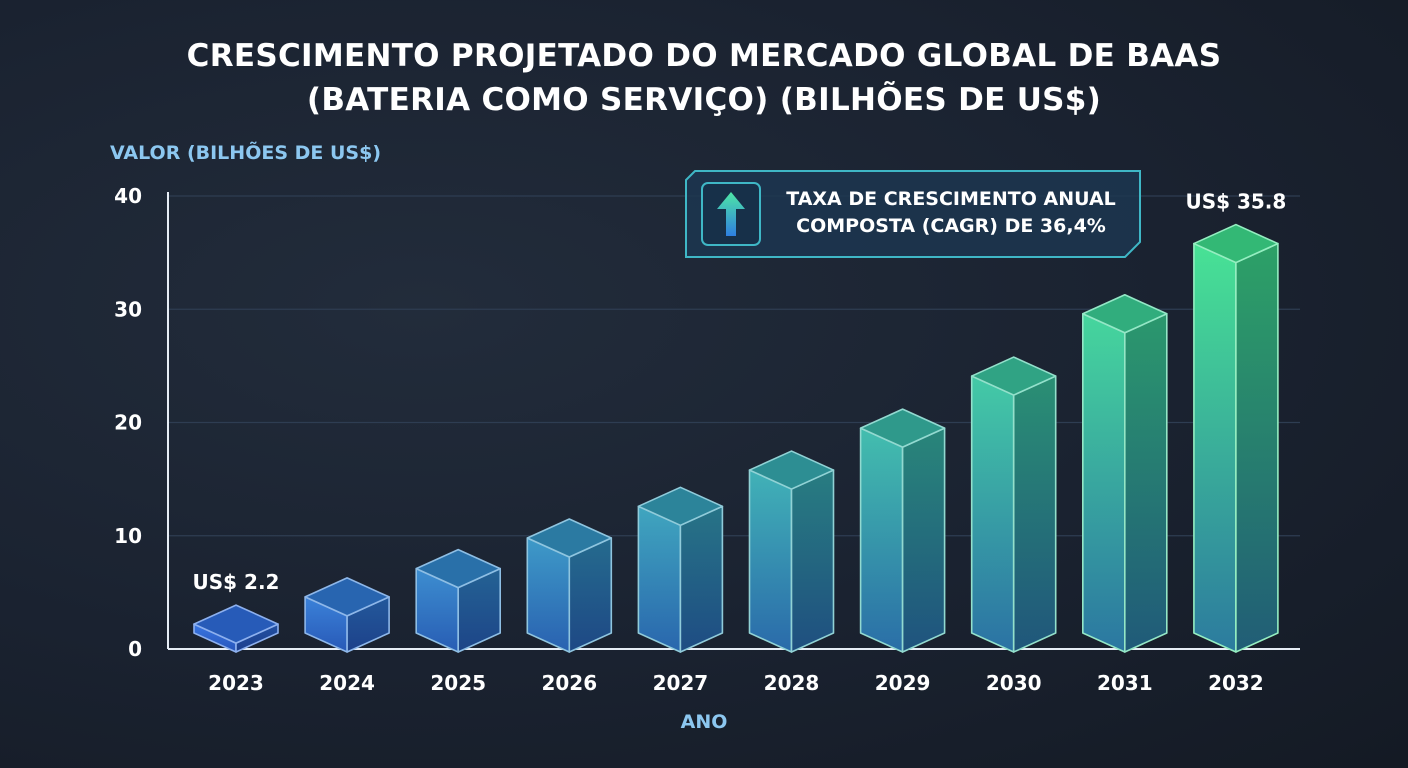 The width and height of the screenshot is (1408, 768). I want to click on bar-2026, so click(569, 585).